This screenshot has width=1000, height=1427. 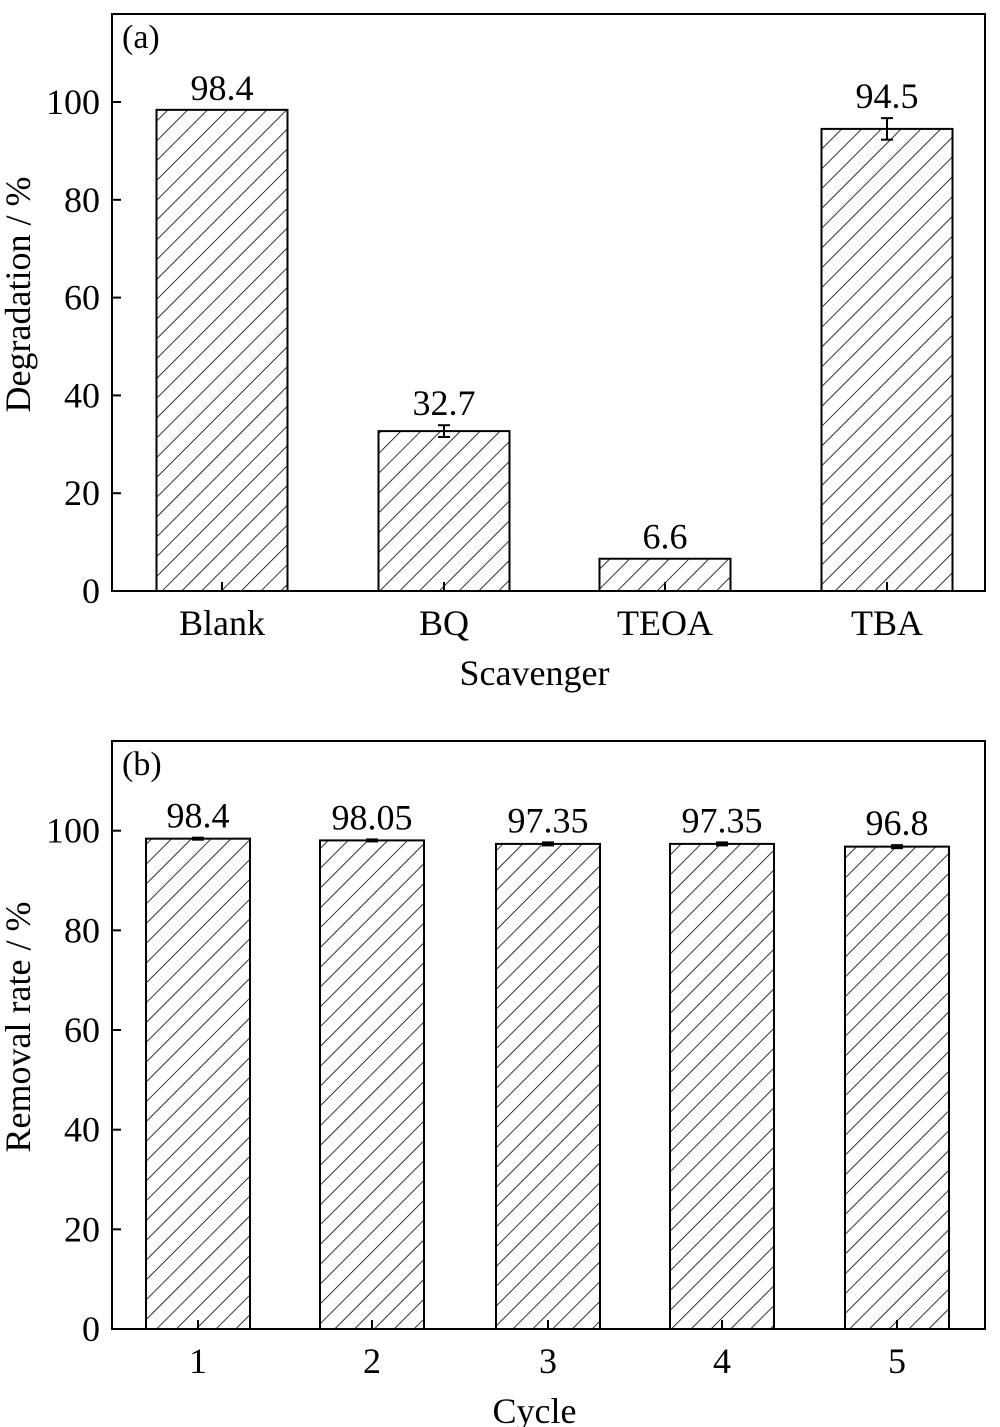 What do you see at coordinates (444, 623) in the screenshot?
I see `x-tick-label: BQ` at bounding box center [444, 623].